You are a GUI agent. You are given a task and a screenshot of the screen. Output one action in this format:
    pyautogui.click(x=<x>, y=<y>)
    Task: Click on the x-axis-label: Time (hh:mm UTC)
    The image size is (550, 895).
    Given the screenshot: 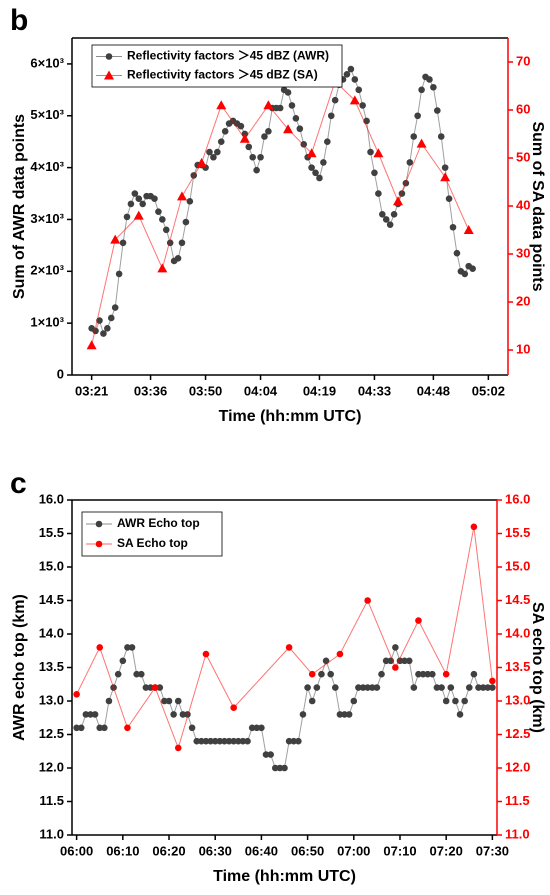 What is the action you would take?
    pyautogui.click(x=284, y=876)
    